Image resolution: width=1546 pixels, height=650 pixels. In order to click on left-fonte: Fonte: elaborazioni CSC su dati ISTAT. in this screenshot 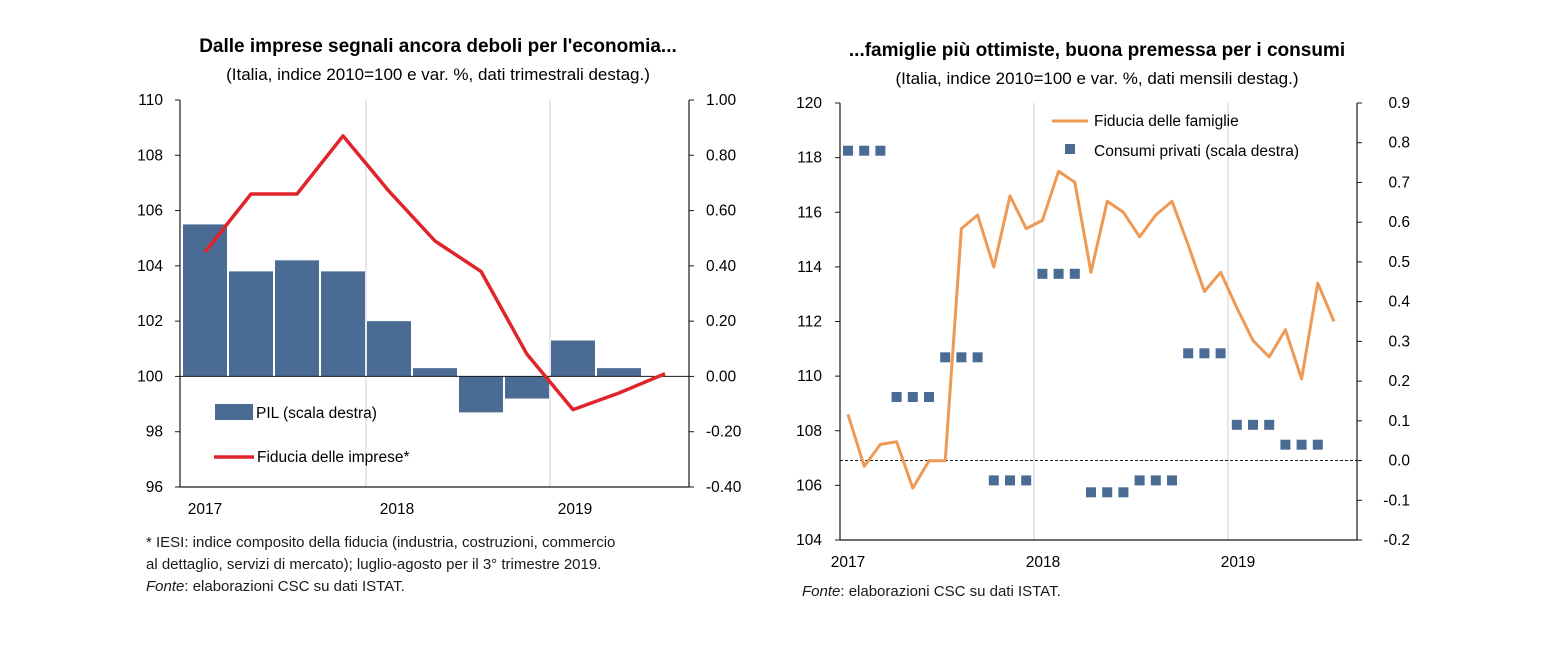, I will do `click(446, 587)`.